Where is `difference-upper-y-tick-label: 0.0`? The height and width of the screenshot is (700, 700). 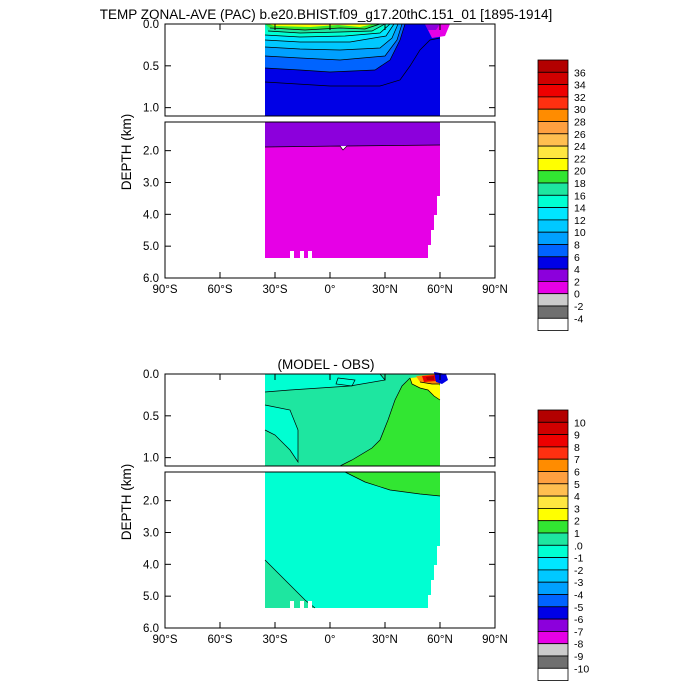
difference-upper-y-tick-label: 0.0 is located at coordinates (151, 375).